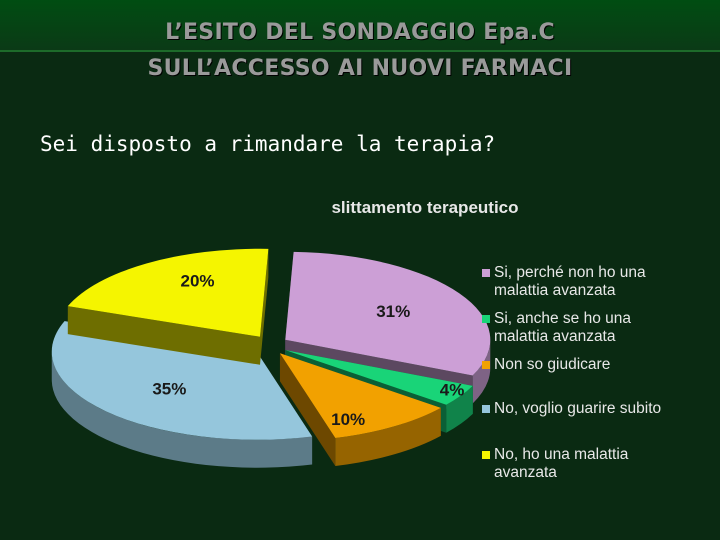  I want to click on legend-item-si-non-avanzata: Si, perché non ho una malattia avanzata, so click(597, 287).